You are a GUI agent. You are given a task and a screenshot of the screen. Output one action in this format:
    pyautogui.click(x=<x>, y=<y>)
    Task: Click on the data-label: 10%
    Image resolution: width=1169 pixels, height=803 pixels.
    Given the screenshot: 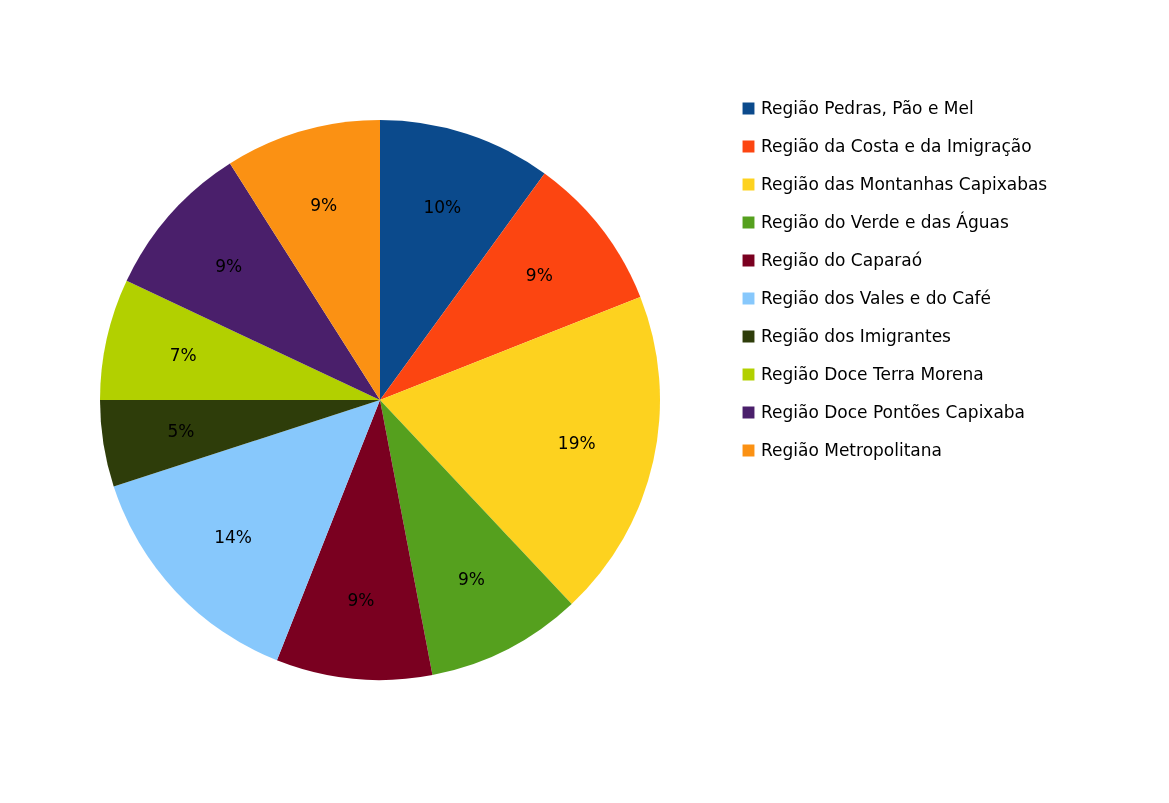 What is the action you would take?
    pyautogui.click(x=442, y=207)
    